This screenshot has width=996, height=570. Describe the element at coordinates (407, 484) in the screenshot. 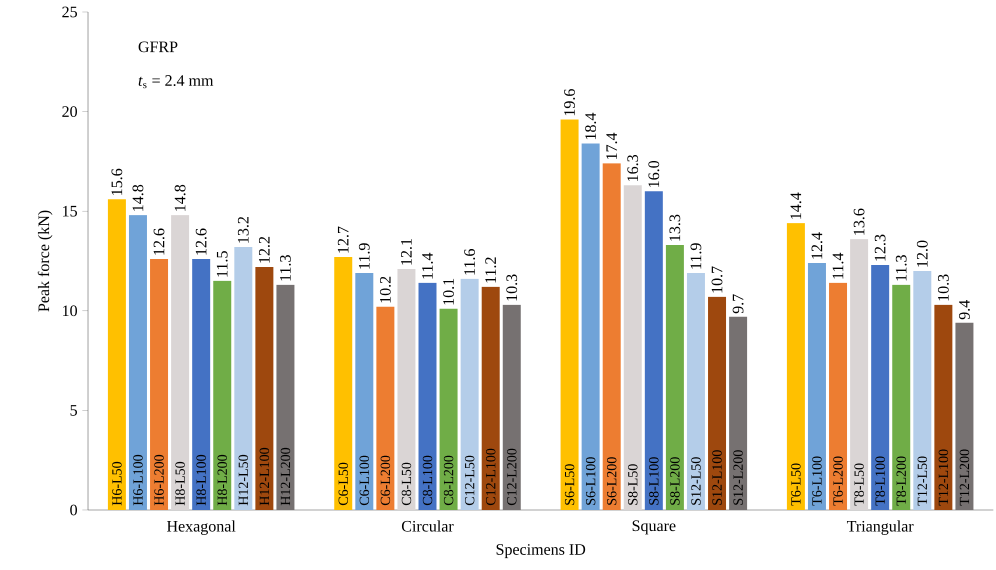

I see `annotation: C8-L50` at that location.